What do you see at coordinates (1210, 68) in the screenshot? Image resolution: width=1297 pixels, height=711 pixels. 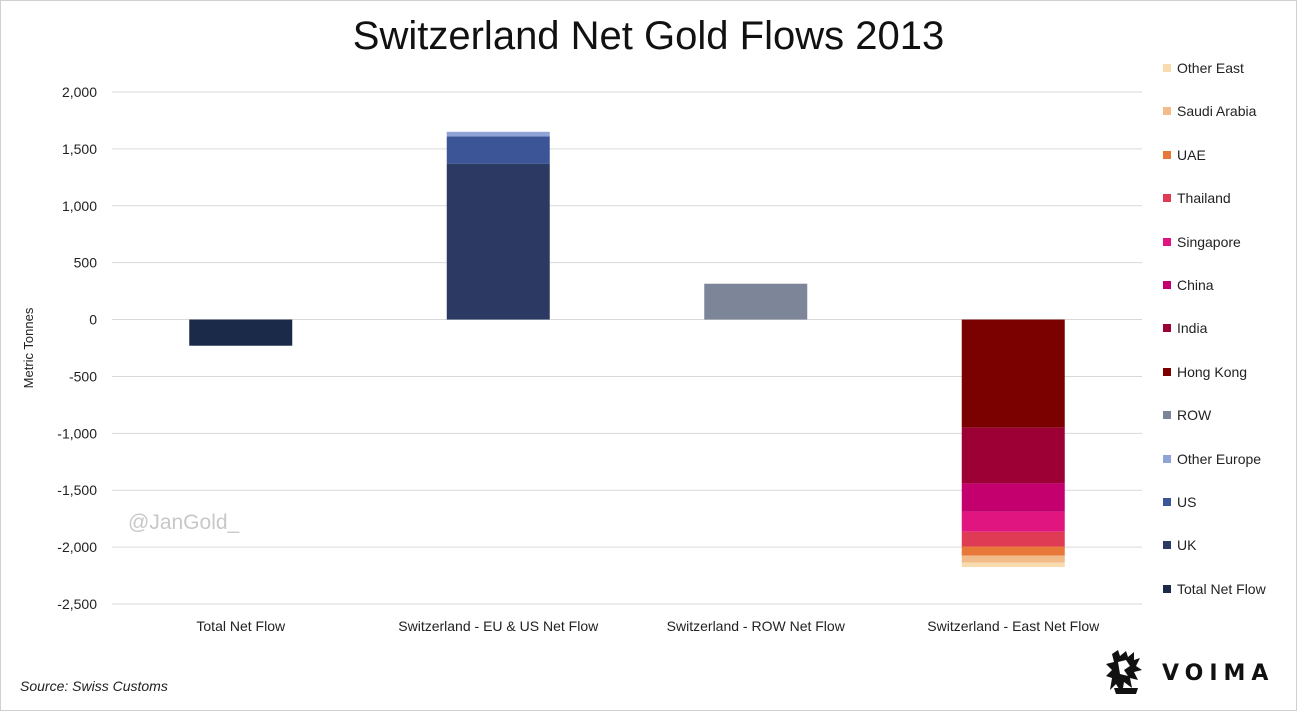 I see `legend-label: Other East` at bounding box center [1210, 68].